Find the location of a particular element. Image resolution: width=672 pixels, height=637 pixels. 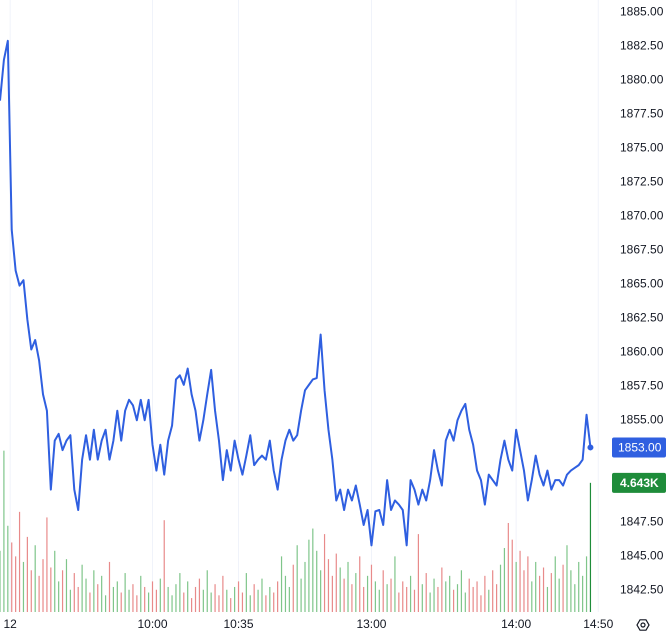

price-tag is located at coordinates (639, 447).